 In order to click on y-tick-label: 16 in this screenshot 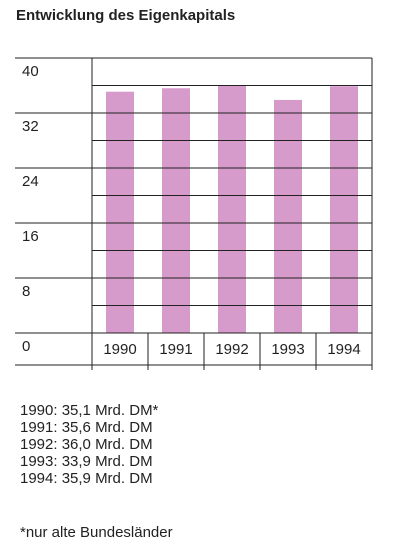, I will do `click(30, 236)`.